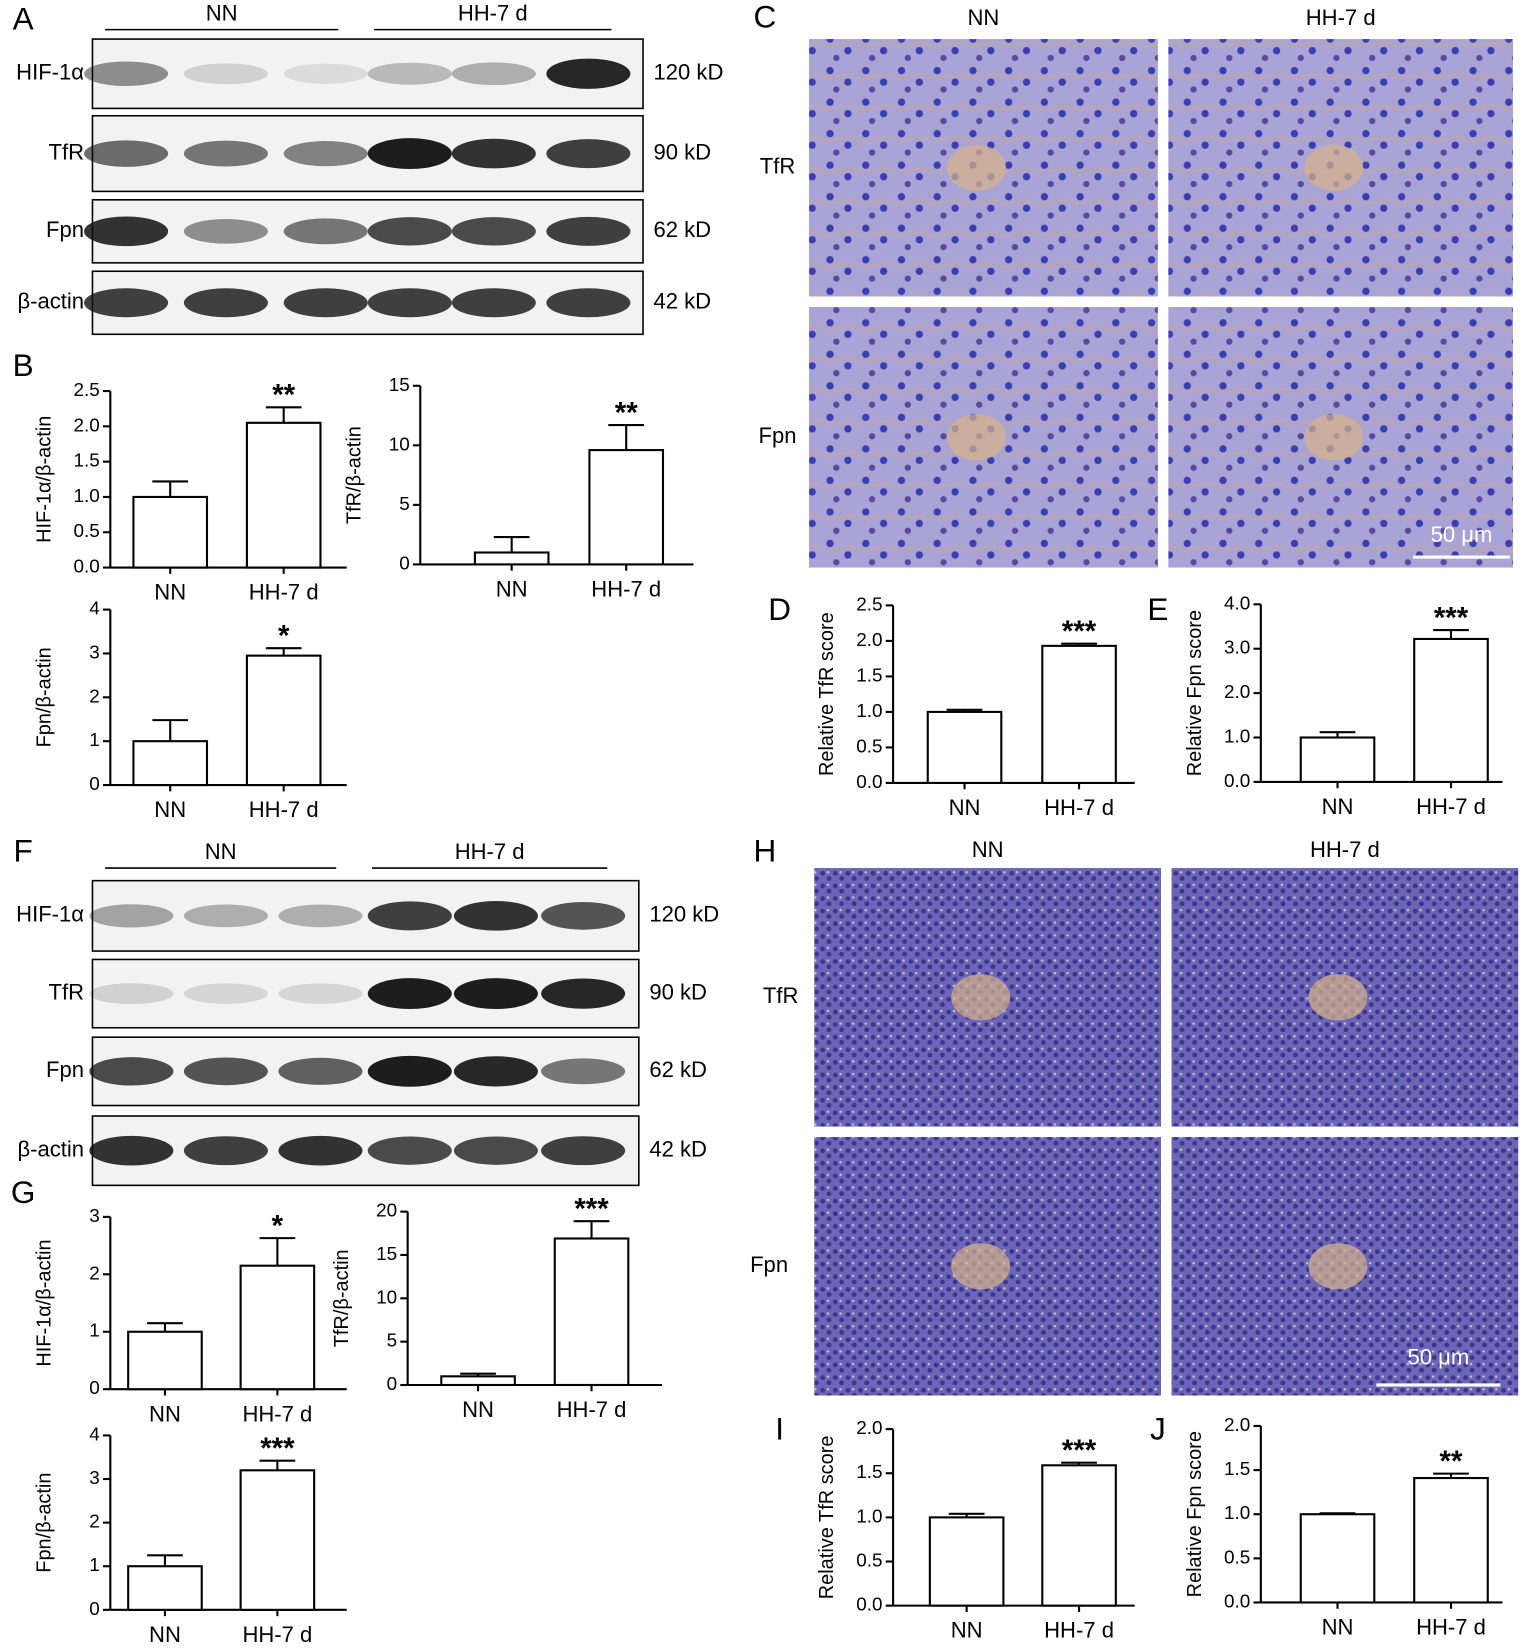  What do you see at coordinates (44, 1523) in the screenshot?
I see `y-axis-label: Fpn/β-actin` at bounding box center [44, 1523].